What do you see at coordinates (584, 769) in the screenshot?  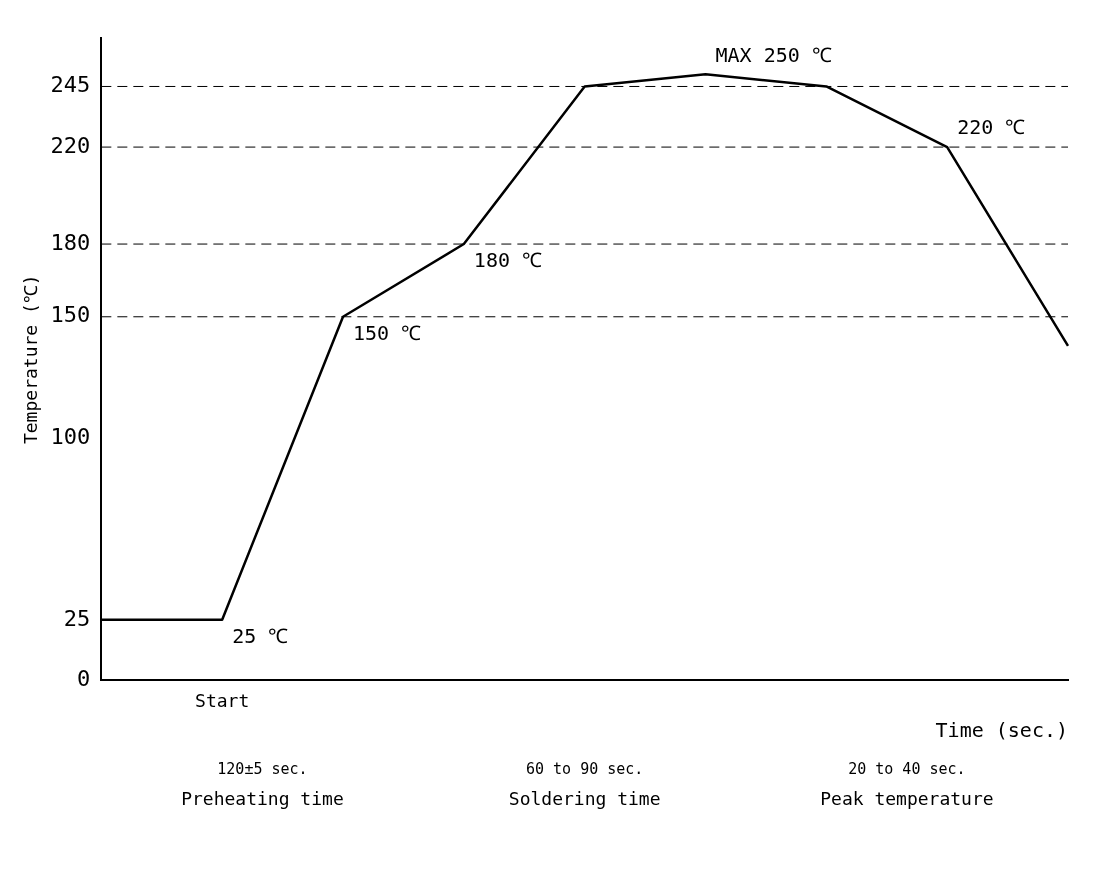 I see `text: 60 to 90 sec.` at bounding box center [584, 769].